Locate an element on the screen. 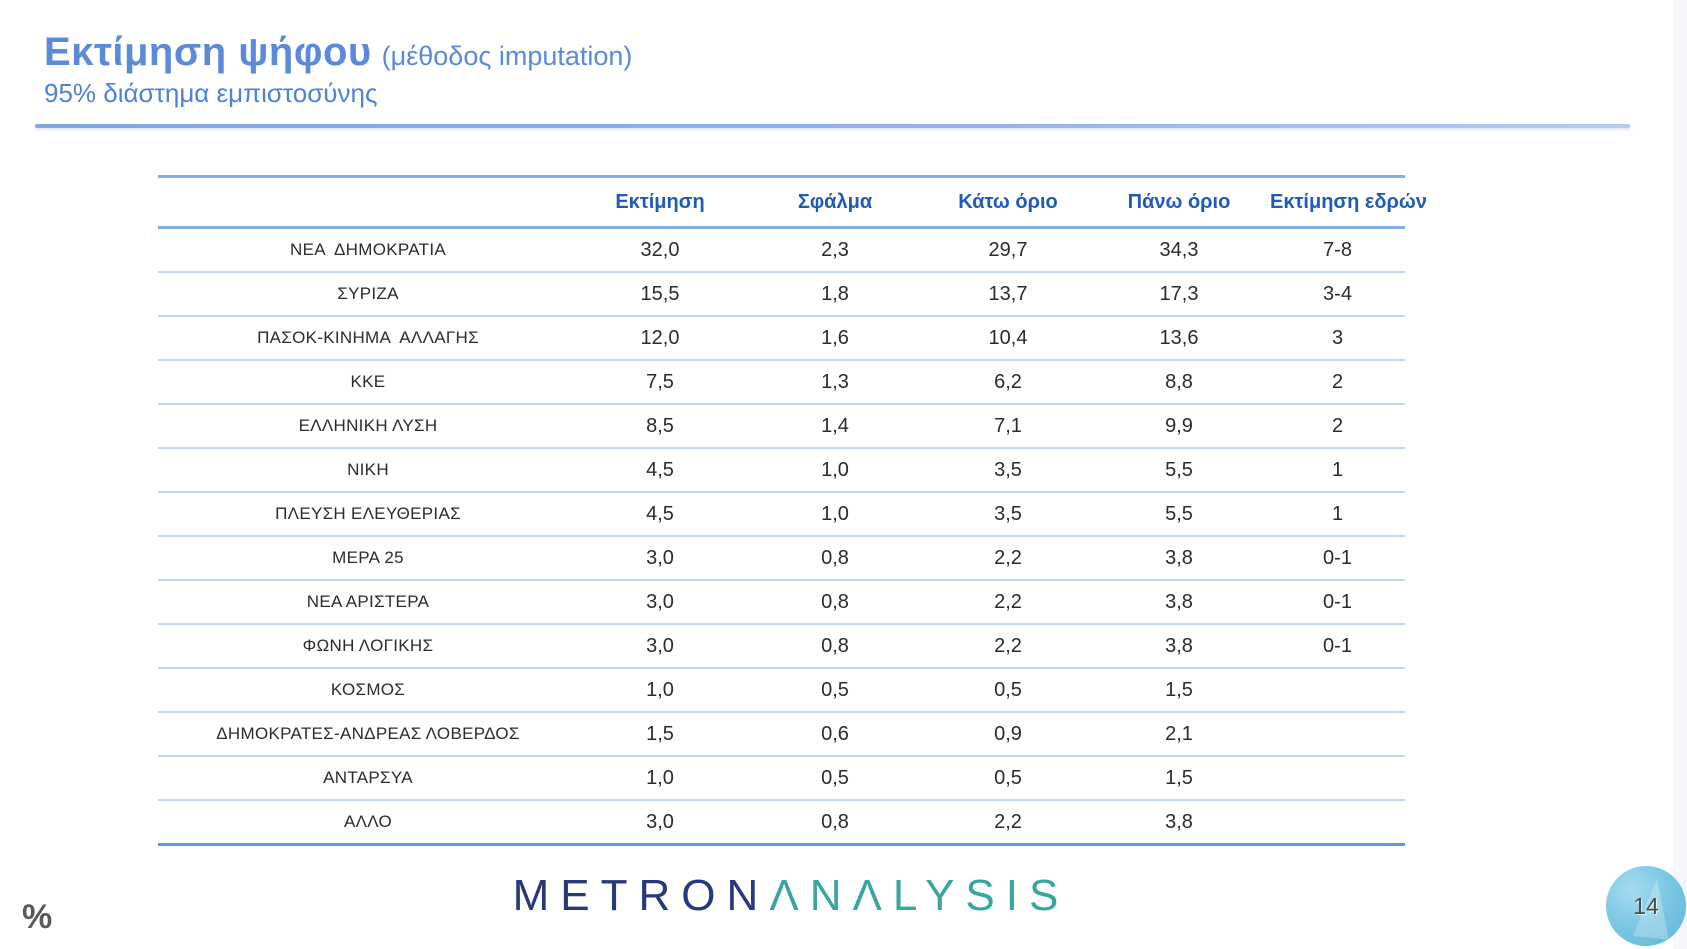  table-row: ΚΟΣΜΟΣ 1,0 0,5 0,5 1,5 is located at coordinates (781, 691).